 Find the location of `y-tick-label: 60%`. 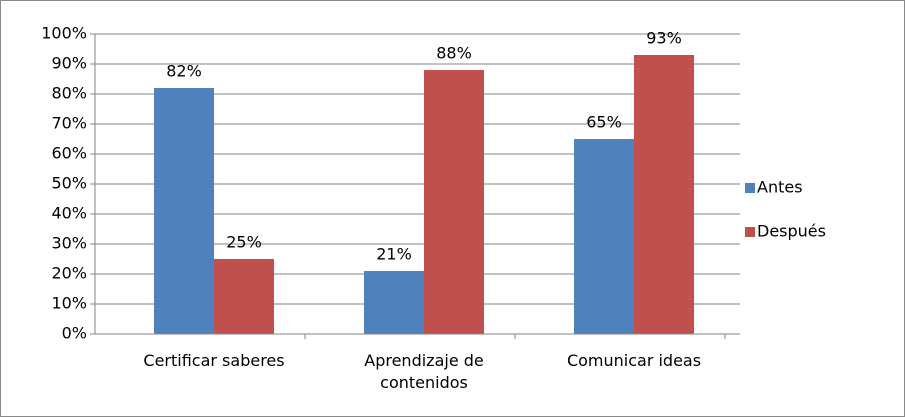

y-tick-label: 60% is located at coordinates (69, 153).